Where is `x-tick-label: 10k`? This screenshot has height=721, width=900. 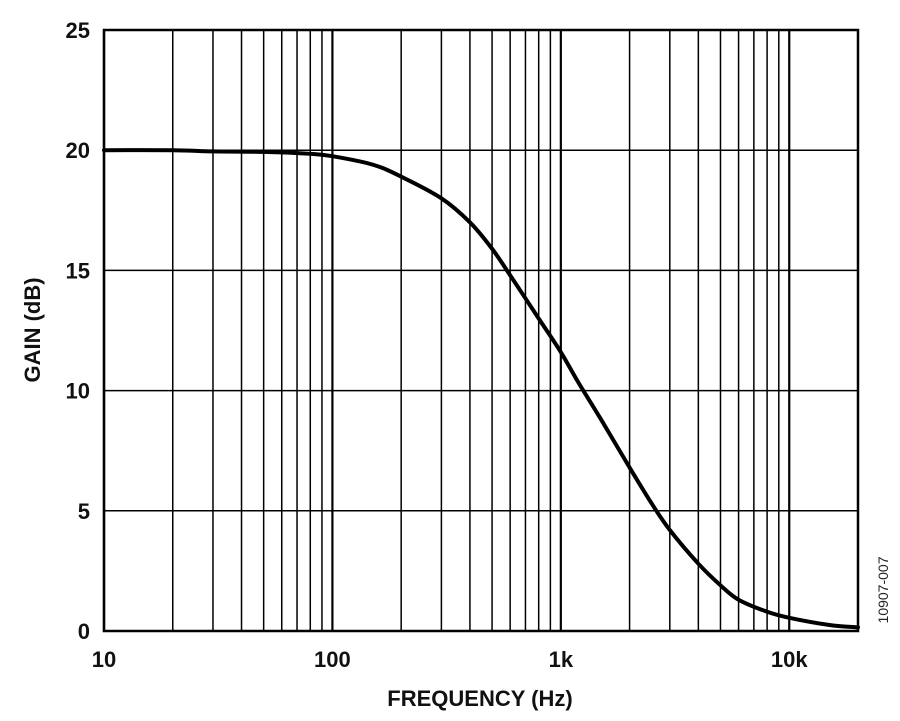
x-tick-label: 10k is located at coordinates (789, 659).